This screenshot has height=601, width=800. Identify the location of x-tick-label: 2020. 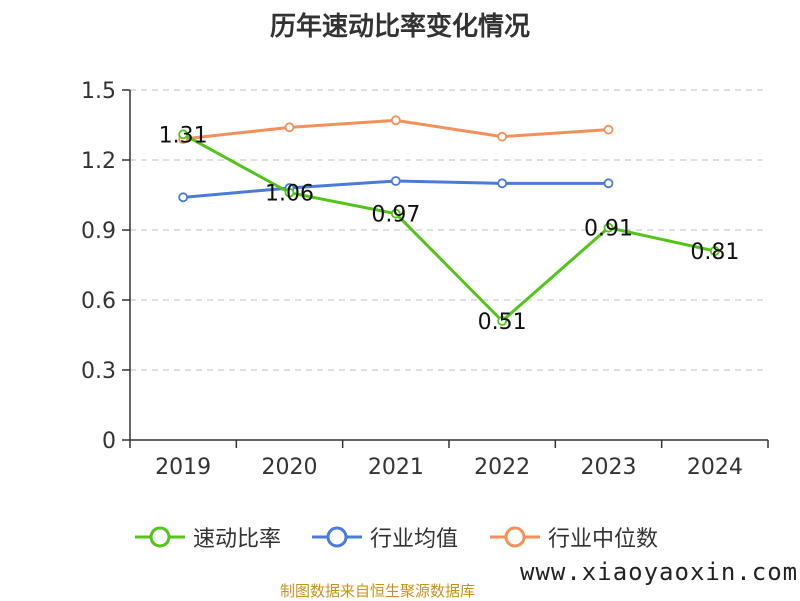
(290, 467).